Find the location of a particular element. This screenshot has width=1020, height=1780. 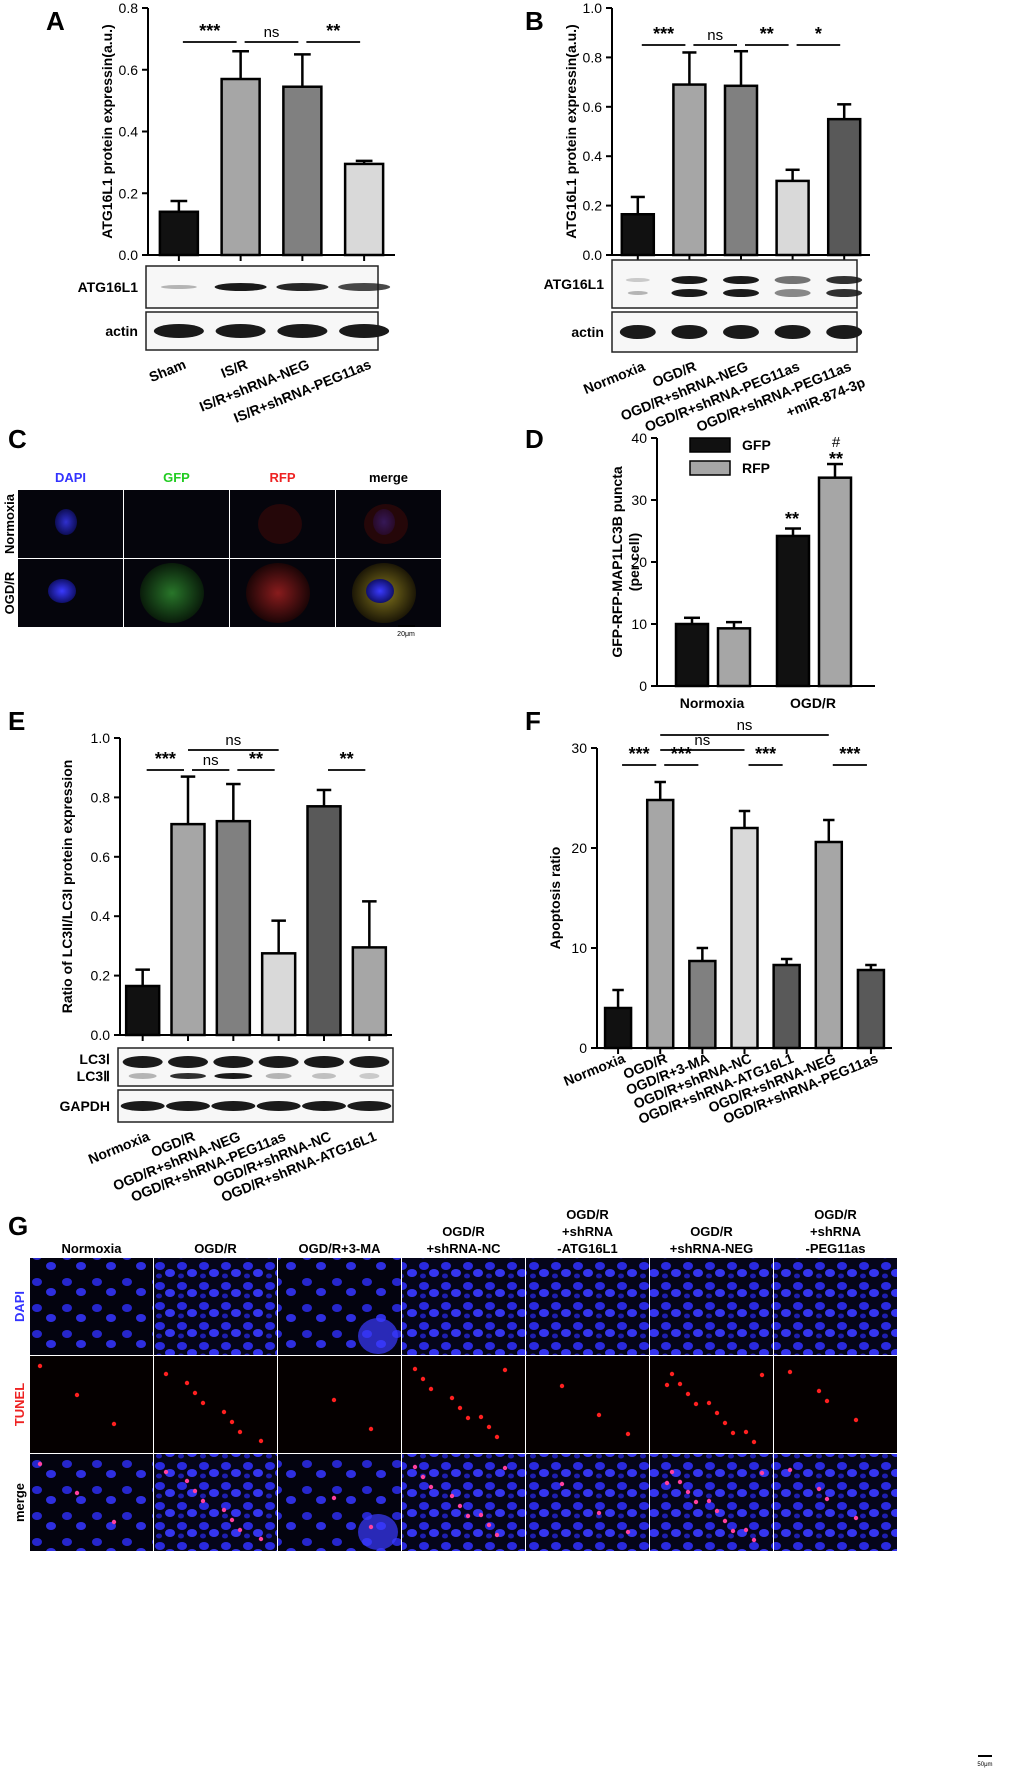

y-tick-label: 10 is located at coordinates (639, 624).